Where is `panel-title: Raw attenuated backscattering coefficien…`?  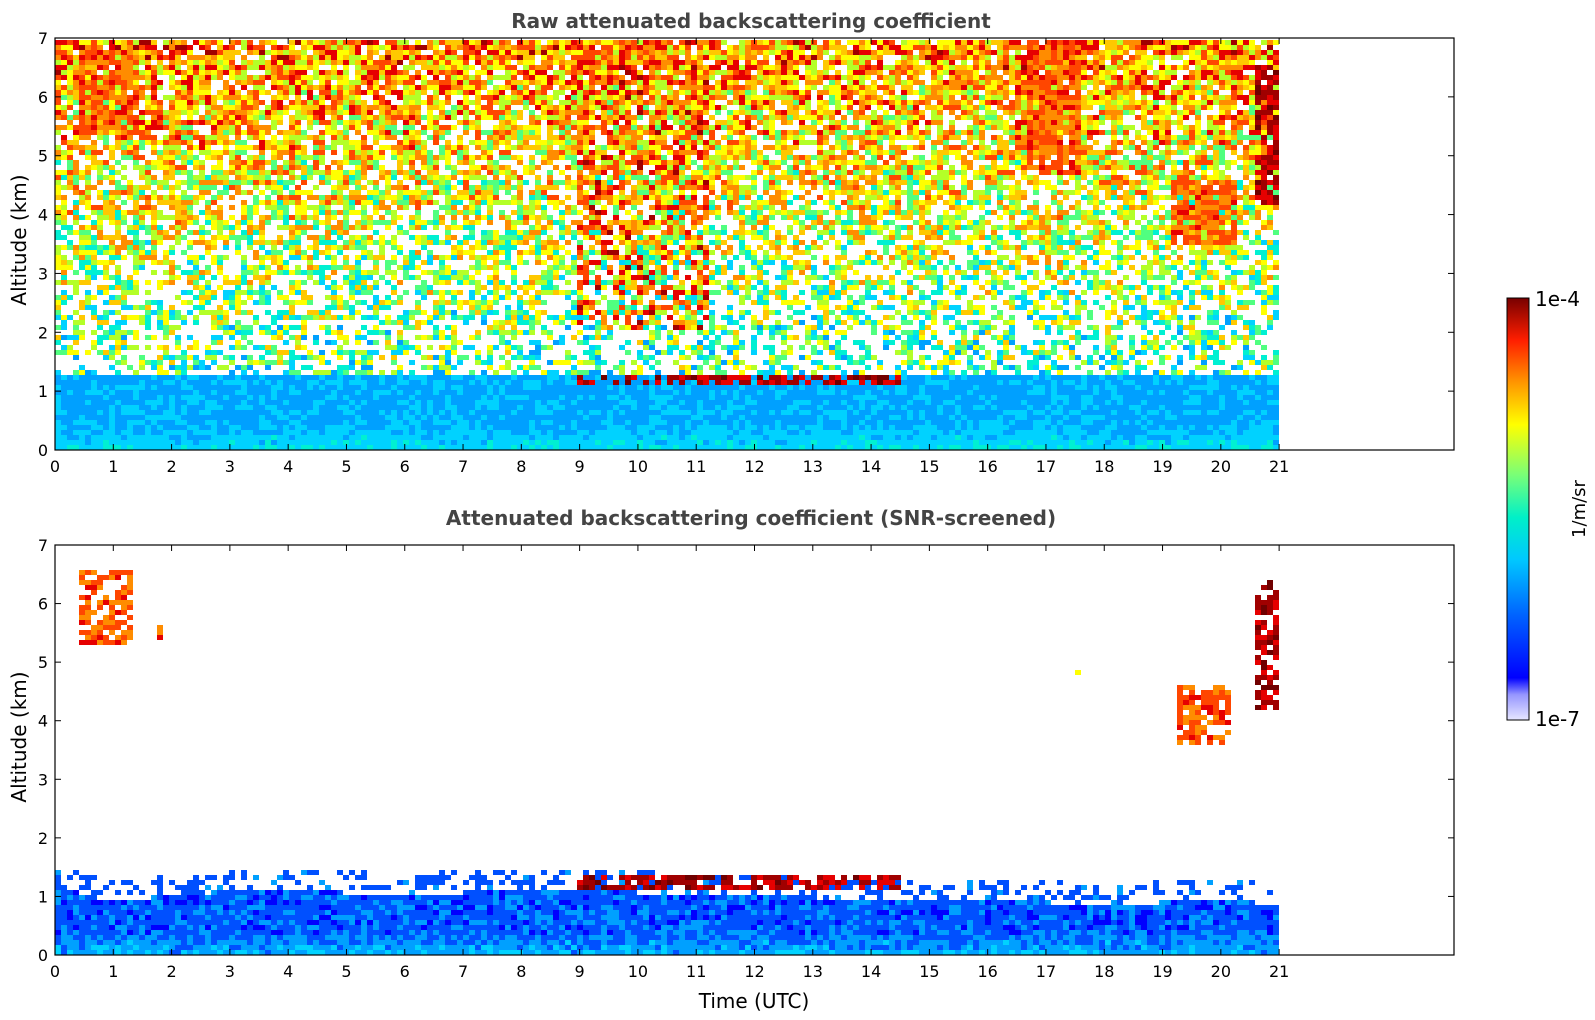
panel-title: Raw attenuated backscattering coefficien… is located at coordinates (751, 21).